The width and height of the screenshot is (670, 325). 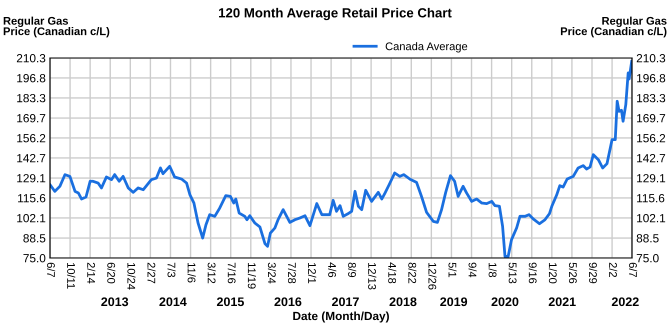 What do you see at coordinates (34, 238) in the screenshot?
I see `y-tick-label: 88.5` at bounding box center [34, 238].